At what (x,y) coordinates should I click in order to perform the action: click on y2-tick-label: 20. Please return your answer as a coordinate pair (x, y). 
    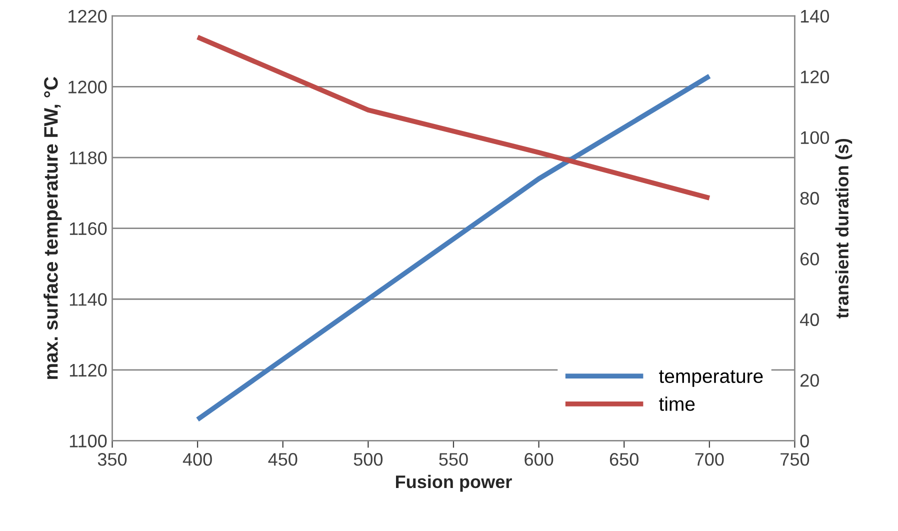
    Looking at the image, I should click on (809, 380).